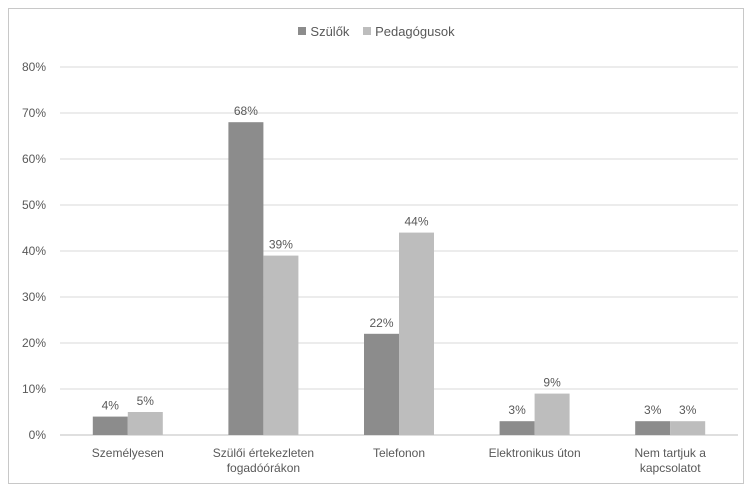 The width and height of the screenshot is (753, 487). I want to click on data-label: 4%, so click(111, 406).